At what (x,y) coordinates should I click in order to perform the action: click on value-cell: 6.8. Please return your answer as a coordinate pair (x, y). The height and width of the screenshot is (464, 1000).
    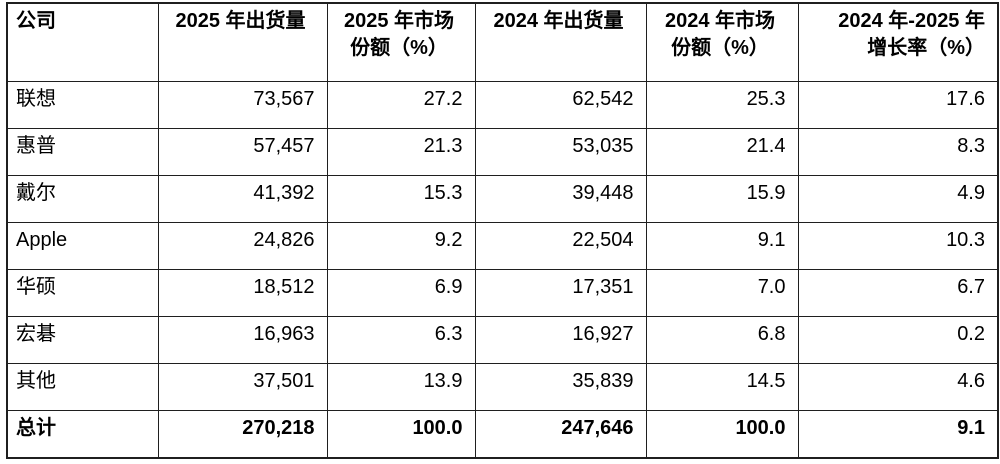
    Looking at the image, I should click on (722, 340).